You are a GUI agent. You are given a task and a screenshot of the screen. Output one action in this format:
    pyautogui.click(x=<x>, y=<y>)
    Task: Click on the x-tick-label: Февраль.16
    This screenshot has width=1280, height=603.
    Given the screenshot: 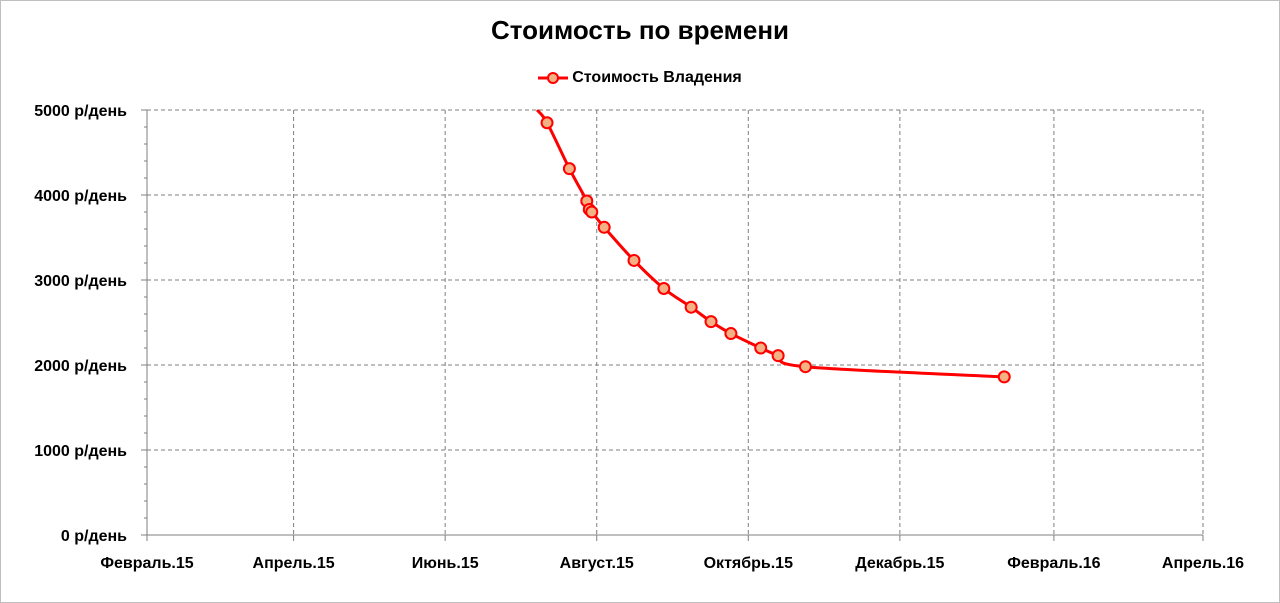 What is the action you would take?
    pyautogui.click(x=1053, y=563)
    